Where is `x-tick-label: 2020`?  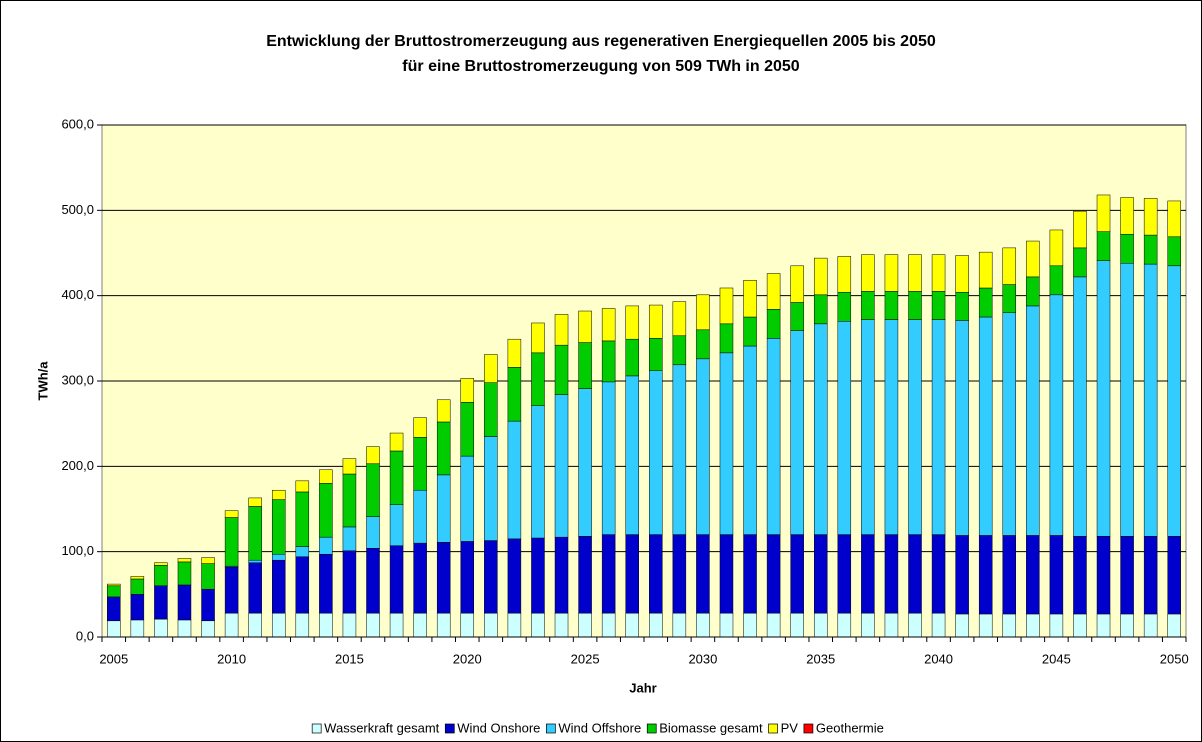 x-tick-label: 2020 is located at coordinates (467, 658).